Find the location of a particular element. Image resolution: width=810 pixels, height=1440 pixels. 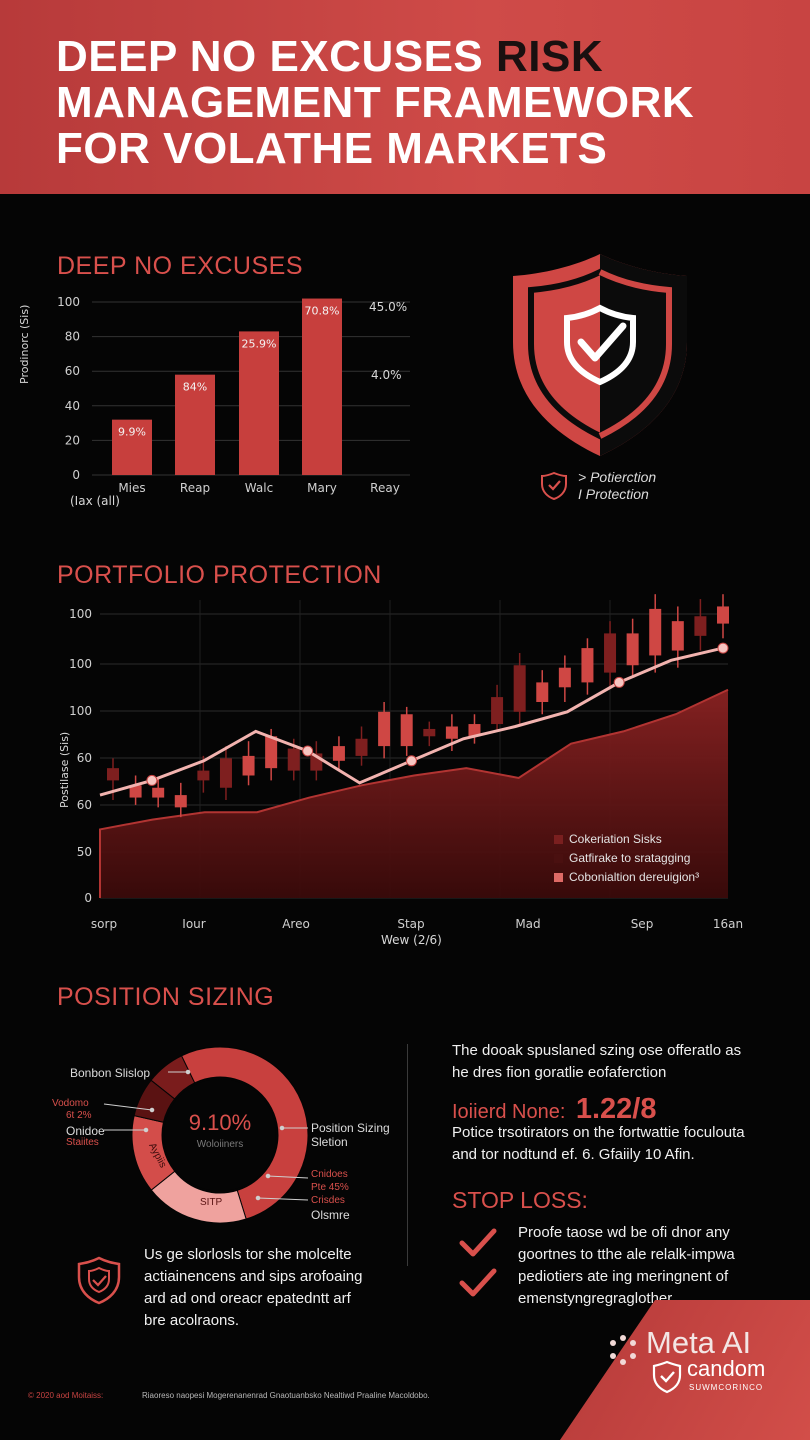

stop-loss-title: STOP LOSS: is located at coordinates (520, 1200).